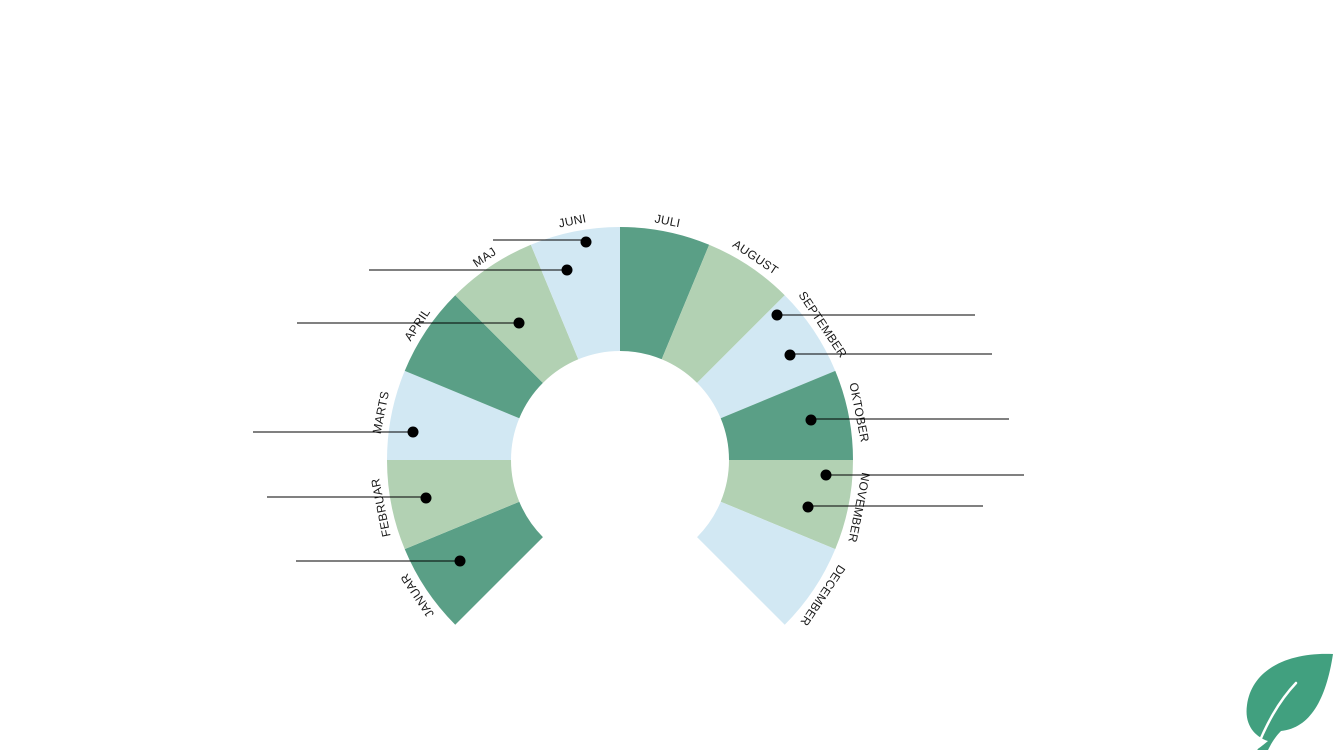 This screenshot has width=1333, height=750. What do you see at coordinates (575, 293) in the screenshot?
I see `segment-juni` at bounding box center [575, 293].